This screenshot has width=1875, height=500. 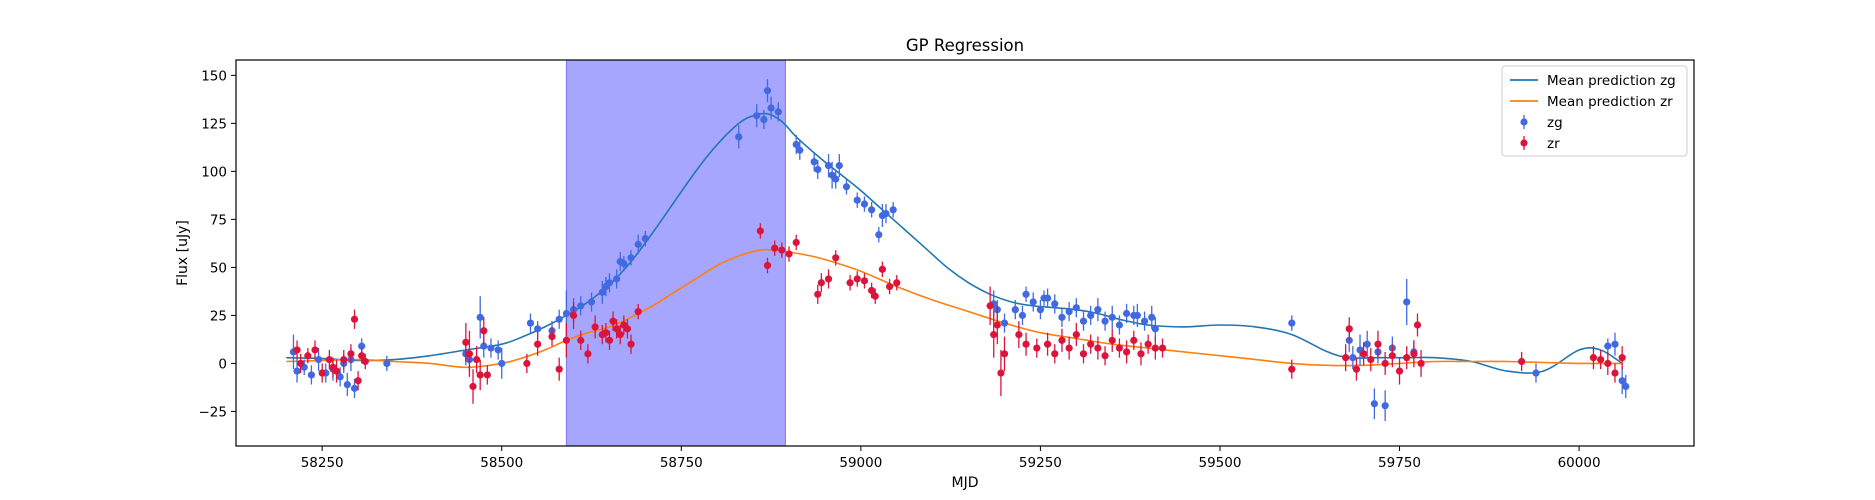 What do you see at coordinates (1553, 144) in the screenshot?
I see `legend-label: zr` at bounding box center [1553, 144].